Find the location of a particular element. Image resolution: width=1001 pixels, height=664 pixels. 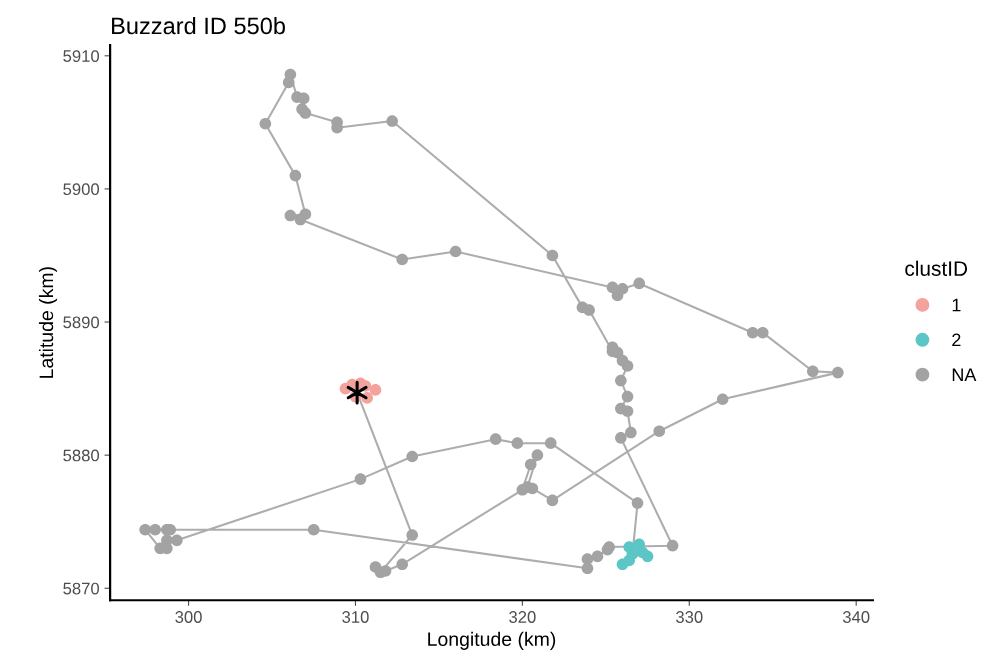

y-tick-label: 5880 is located at coordinates (81, 455).